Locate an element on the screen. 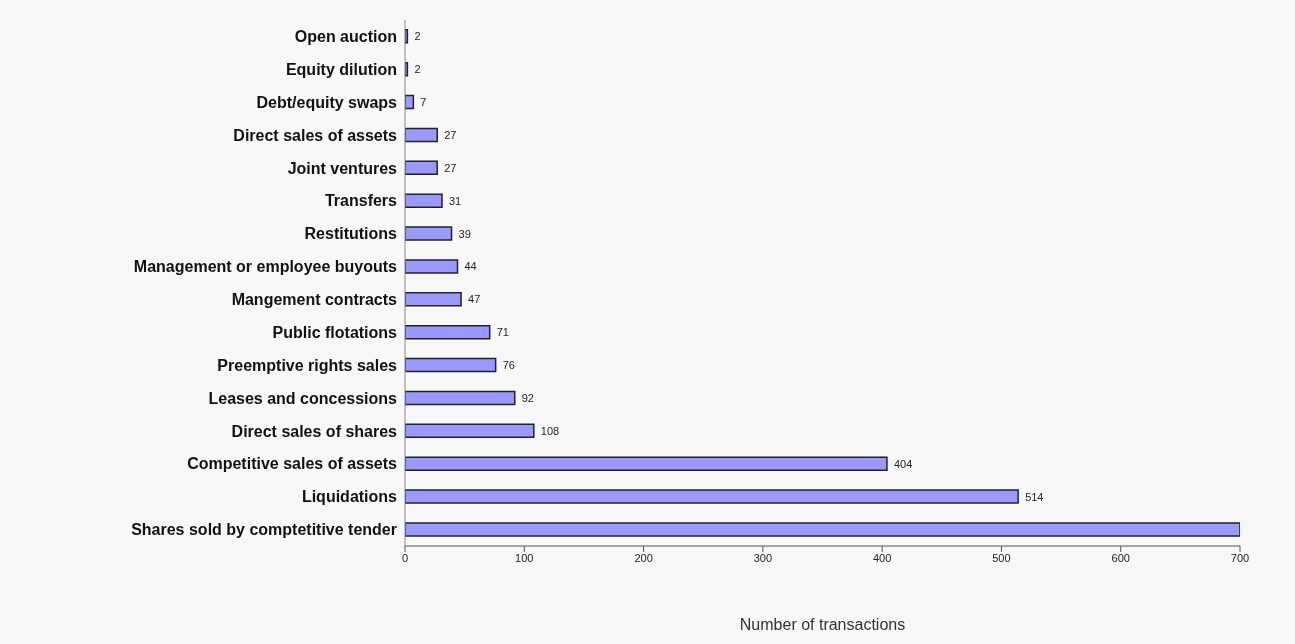 The width and height of the screenshot is (1295, 644). x-tick-label: 300 is located at coordinates (763, 557).